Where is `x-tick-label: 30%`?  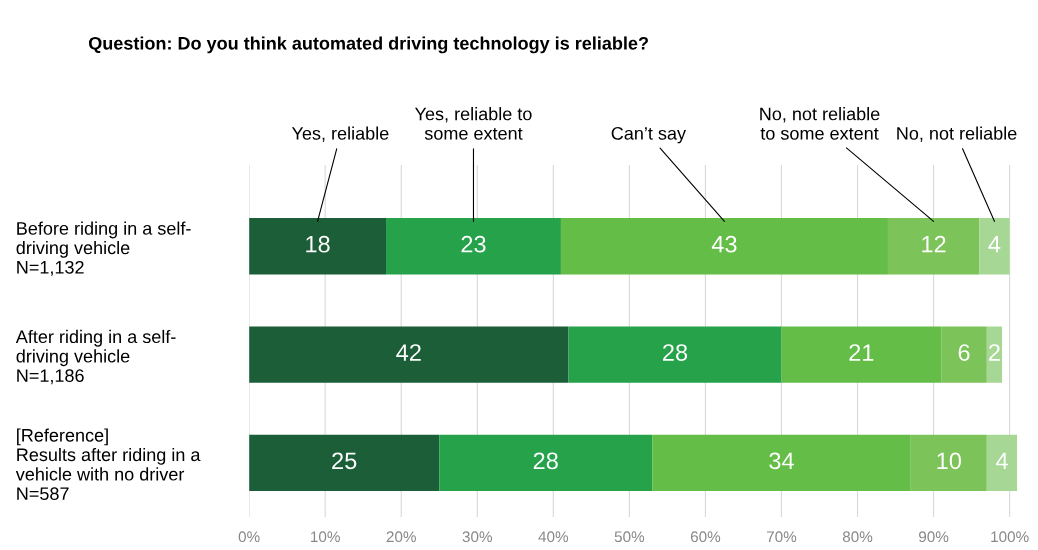
x-tick-label: 30% is located at coordinates (477, 537).